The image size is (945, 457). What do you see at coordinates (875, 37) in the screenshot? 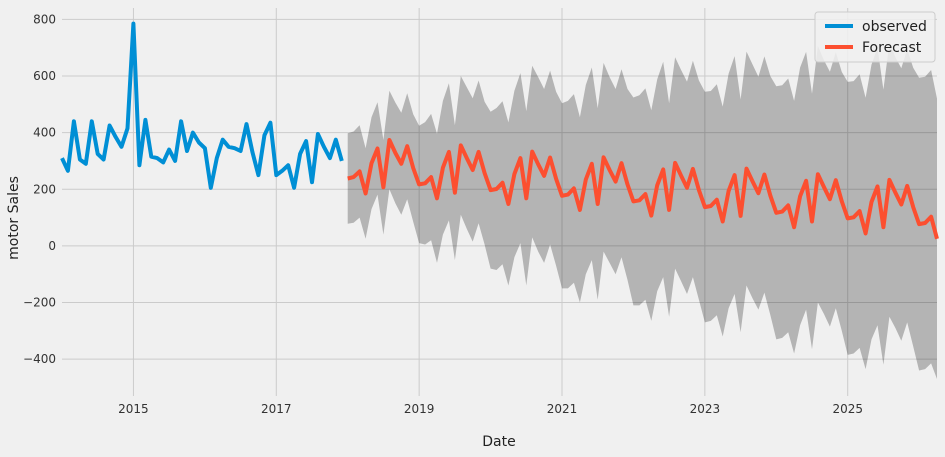
I see `legend: observed Forecast` at bounding box center [875, 37].